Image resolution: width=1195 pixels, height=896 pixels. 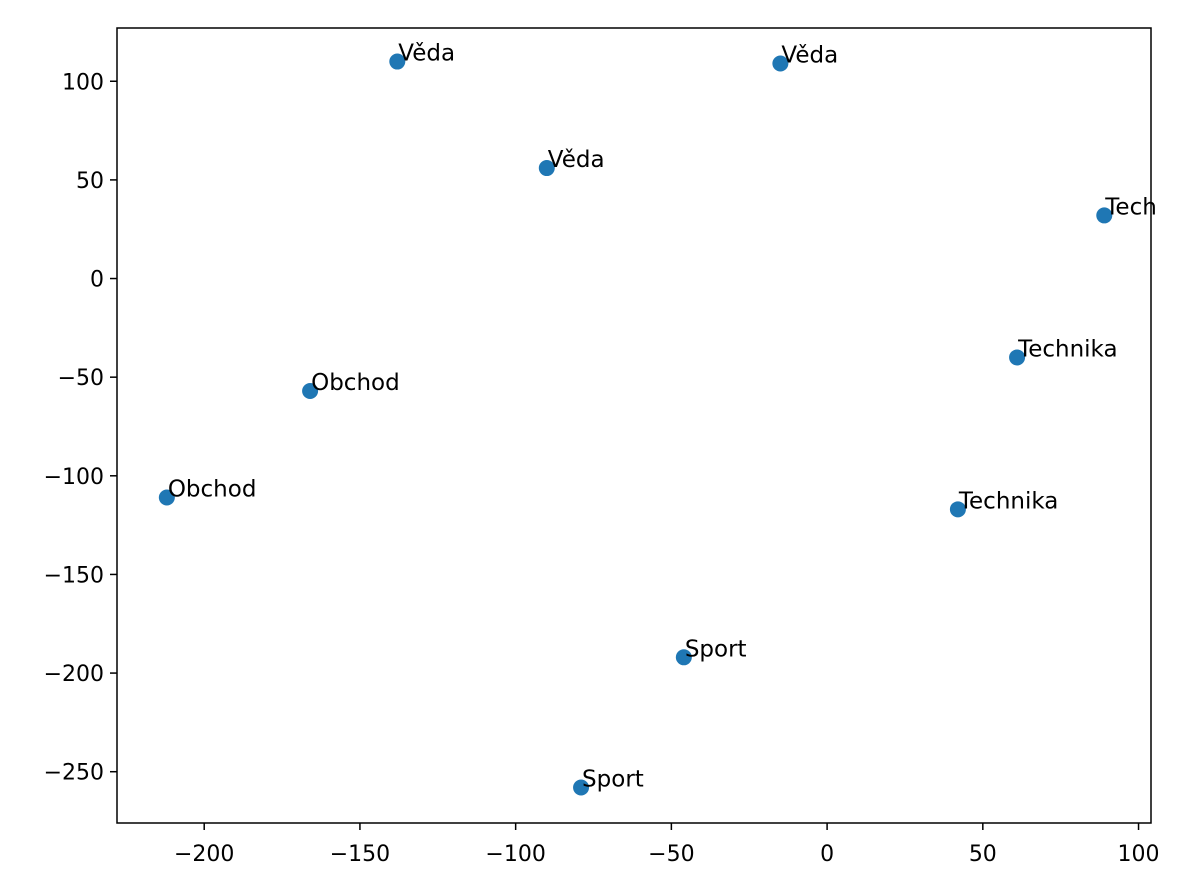 I want to click on y-axis: −250 −200 −150 −100 −50 0 50 100, so click(x=80, y=428).